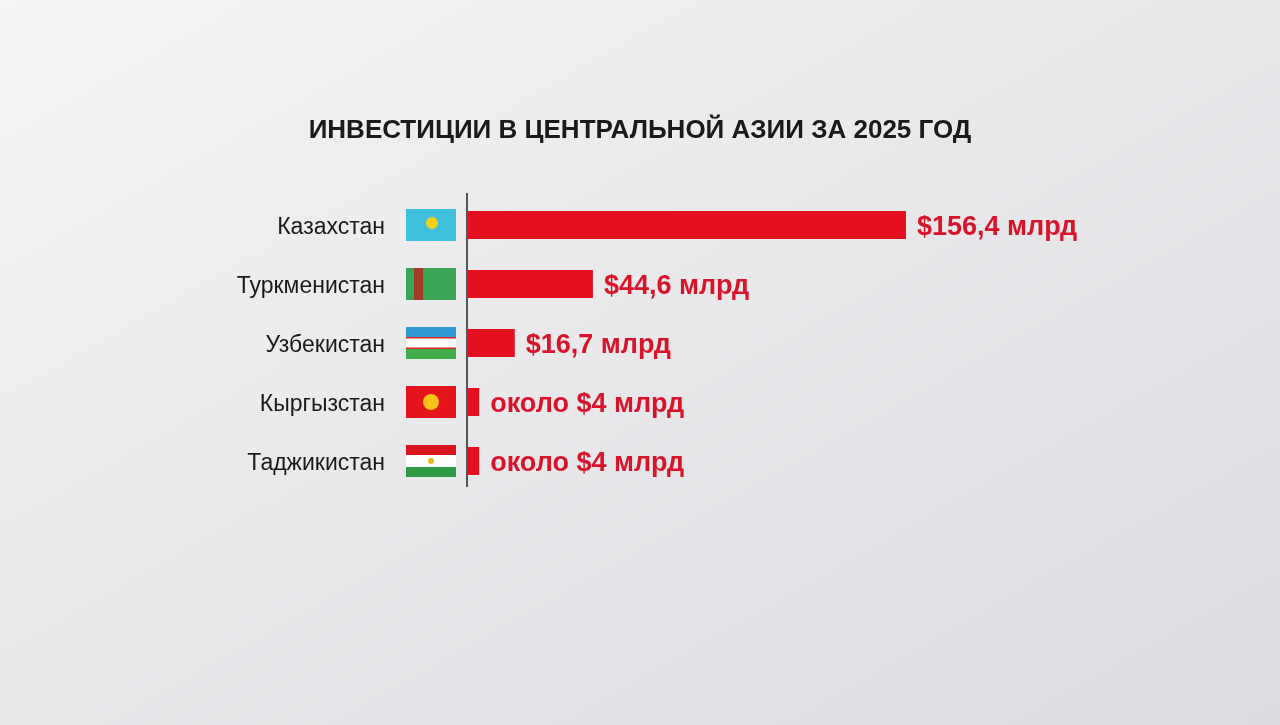  What do you see at coordinates (310, 285) in the screenshot?
I see `y-tick-label: Туркменистан` at bounding box center [310, 285].